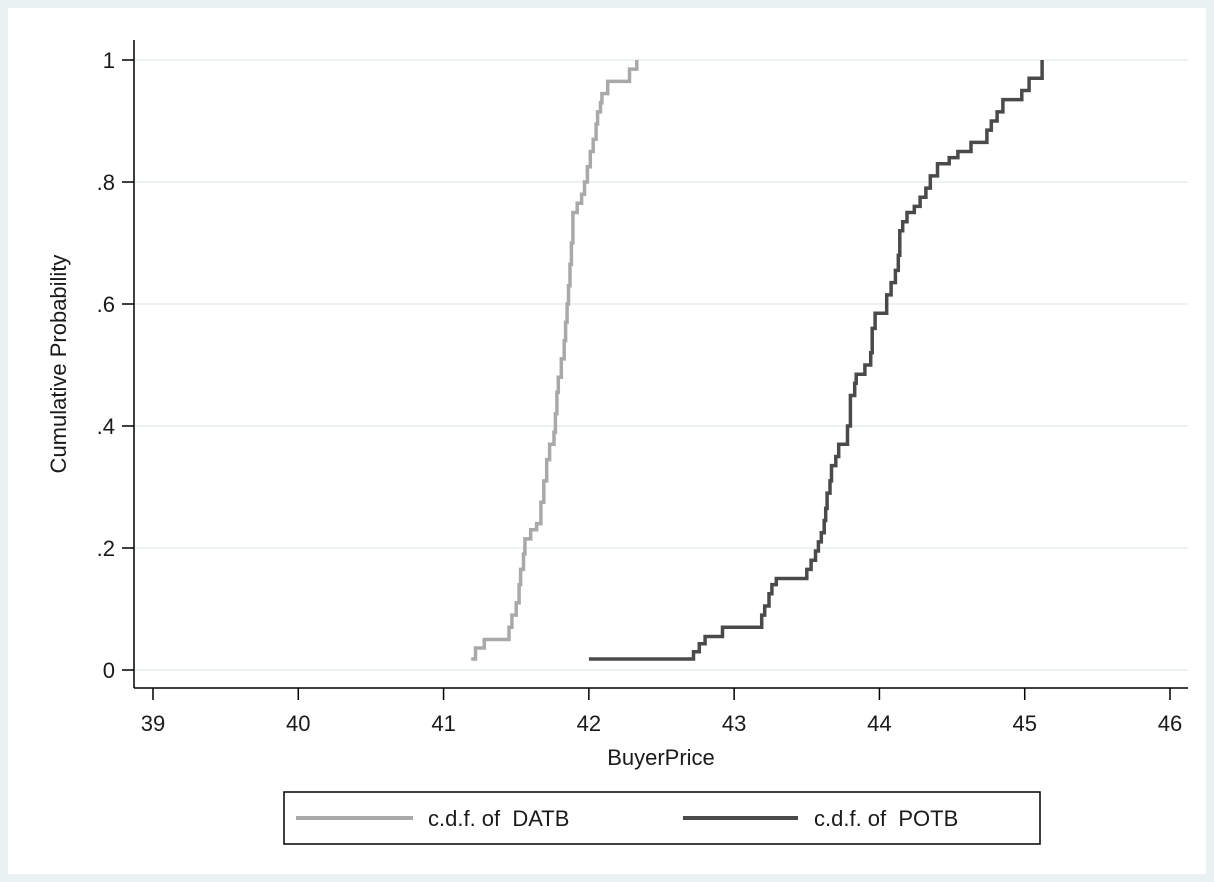 The width and height of the screenshot is (1214, 882). What do you see at coordinates (443, 723) in the screenshot?
I see `x-tick-label: 41` at bounding box center [443, 723].